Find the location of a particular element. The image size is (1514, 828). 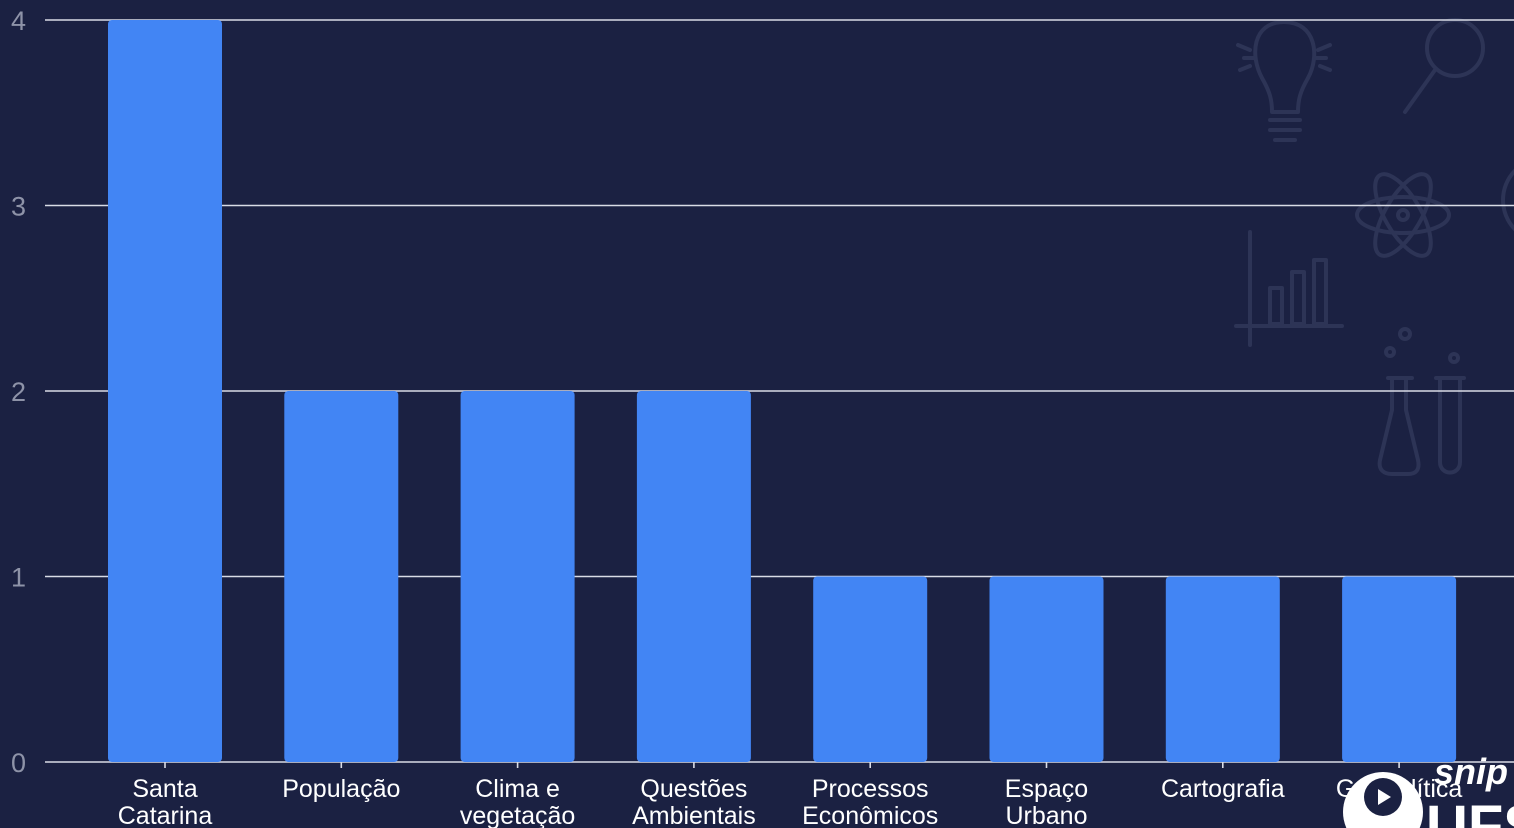

partial-circle-icon is located at coordinates (1507, 200).